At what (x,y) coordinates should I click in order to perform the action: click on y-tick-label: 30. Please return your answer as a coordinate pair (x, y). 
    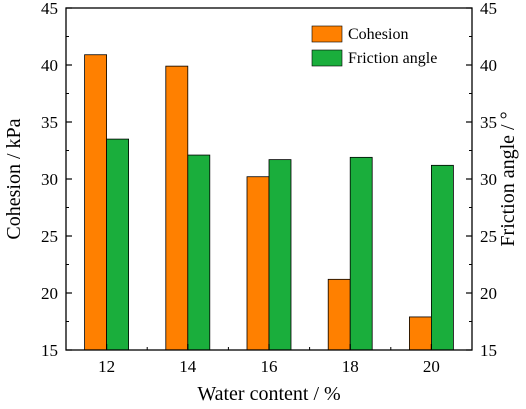
    Looking at the image, I should click on (49, 179).